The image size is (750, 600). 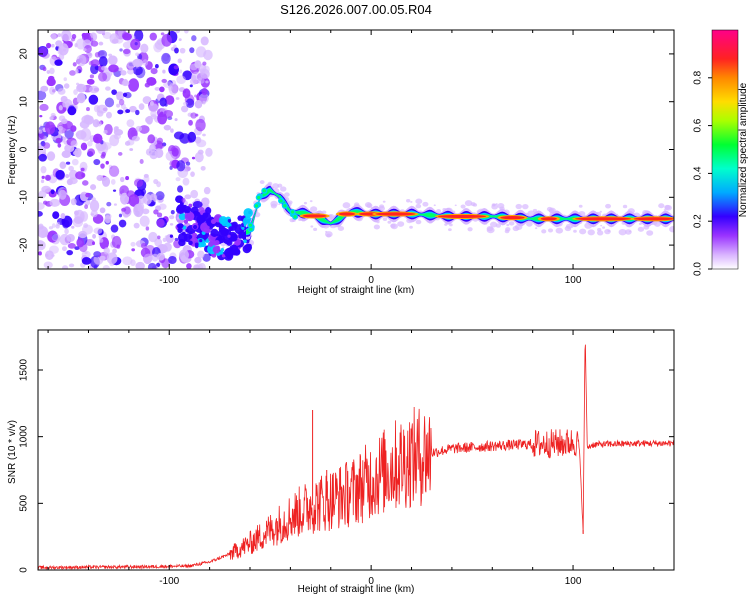 I want to click on chart-title: S126.2026.007.00.05.R04, so click(x=356, y=9).